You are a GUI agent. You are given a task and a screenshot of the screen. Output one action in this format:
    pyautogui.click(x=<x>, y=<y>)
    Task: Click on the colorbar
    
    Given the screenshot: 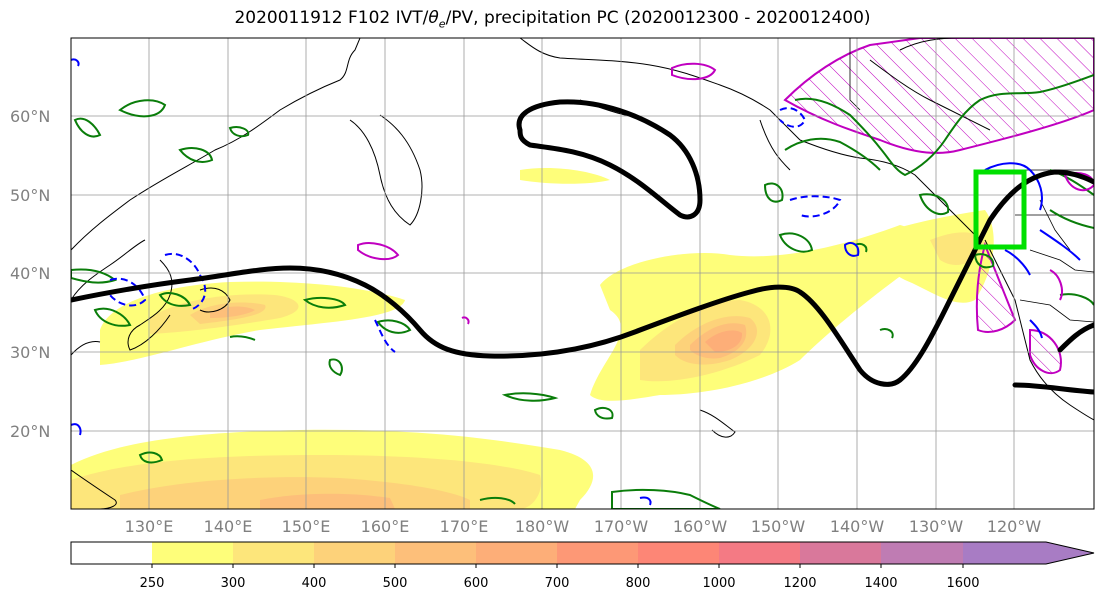 What is the action you would take?
    pyautogui.click(x=582, y=554)
    